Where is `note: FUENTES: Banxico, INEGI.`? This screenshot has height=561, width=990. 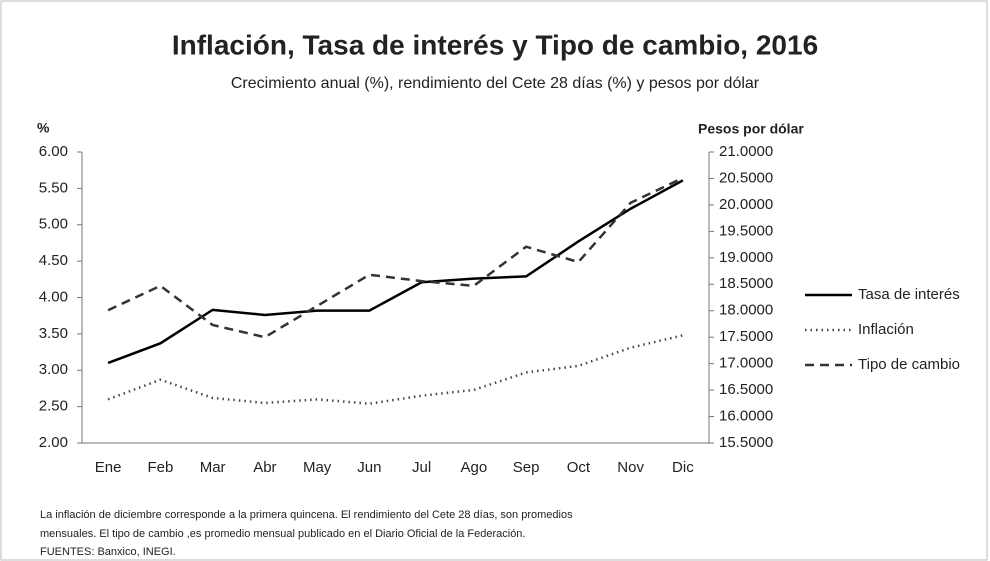 note: FUENTES: Banxico, INEGI. is located at coordinates (108, 552).